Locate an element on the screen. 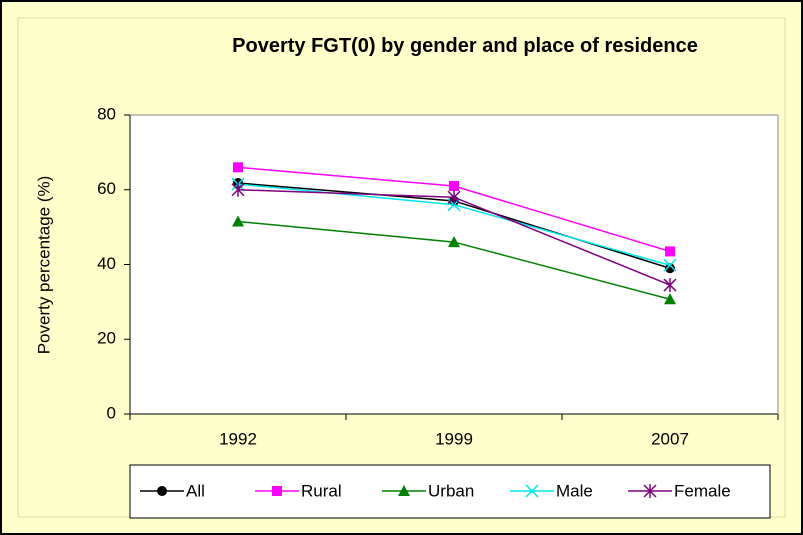  y-tick-label: 20 is located at coordinates (106, 338).